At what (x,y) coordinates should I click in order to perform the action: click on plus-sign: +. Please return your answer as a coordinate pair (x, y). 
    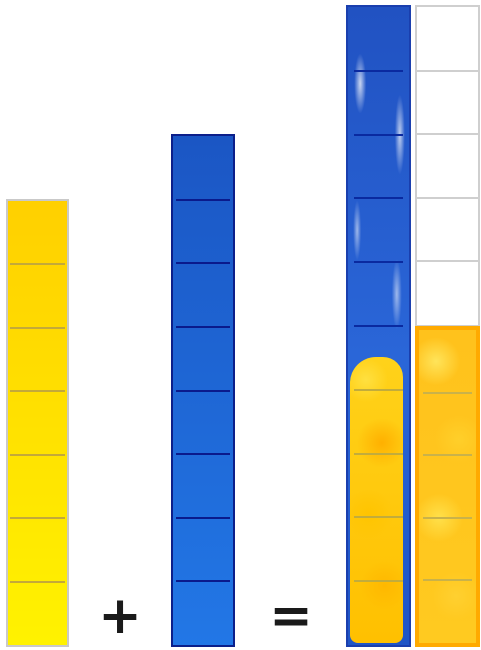
    Looking at the image, I should click on (120, 616).